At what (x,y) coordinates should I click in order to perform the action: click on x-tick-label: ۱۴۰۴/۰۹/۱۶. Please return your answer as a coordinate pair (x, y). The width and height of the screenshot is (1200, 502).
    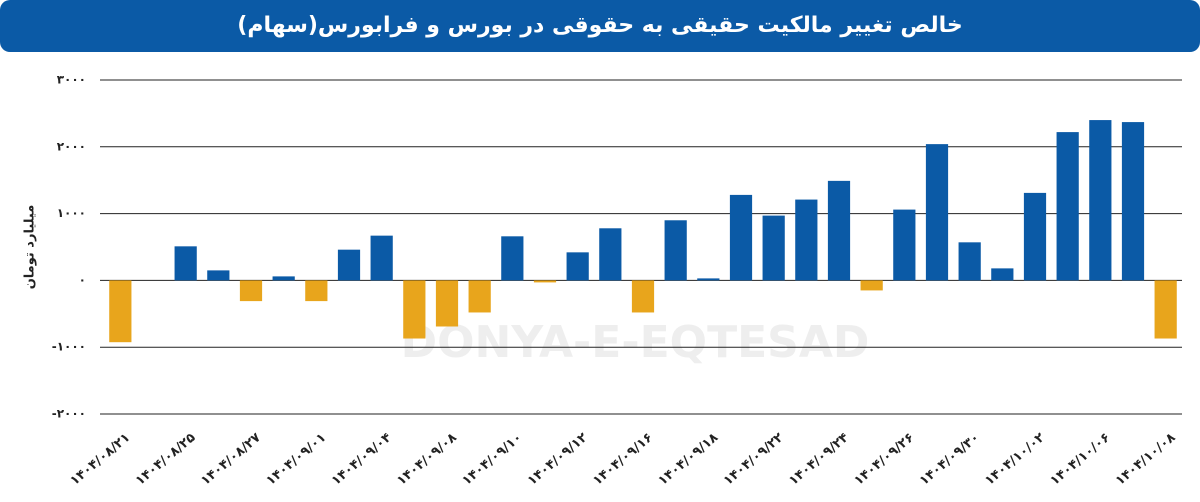
    Looking at the image, I should click on (623, 459).